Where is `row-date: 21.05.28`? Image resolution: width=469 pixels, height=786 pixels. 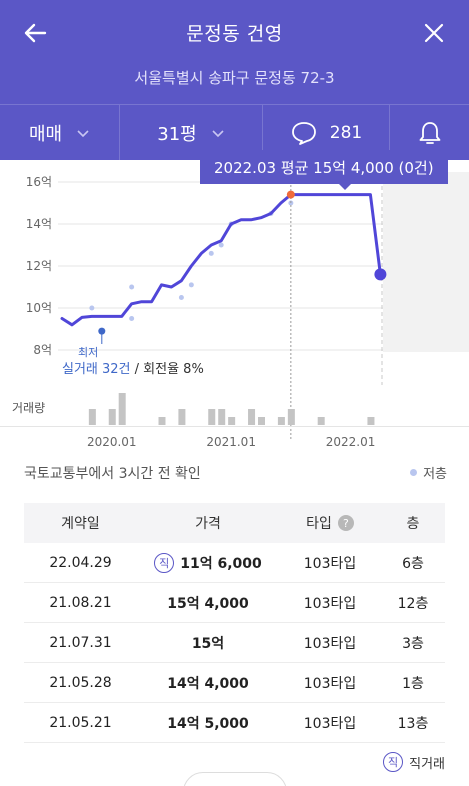 row-date: 21.05.28 is located at coordinates (80, 682).